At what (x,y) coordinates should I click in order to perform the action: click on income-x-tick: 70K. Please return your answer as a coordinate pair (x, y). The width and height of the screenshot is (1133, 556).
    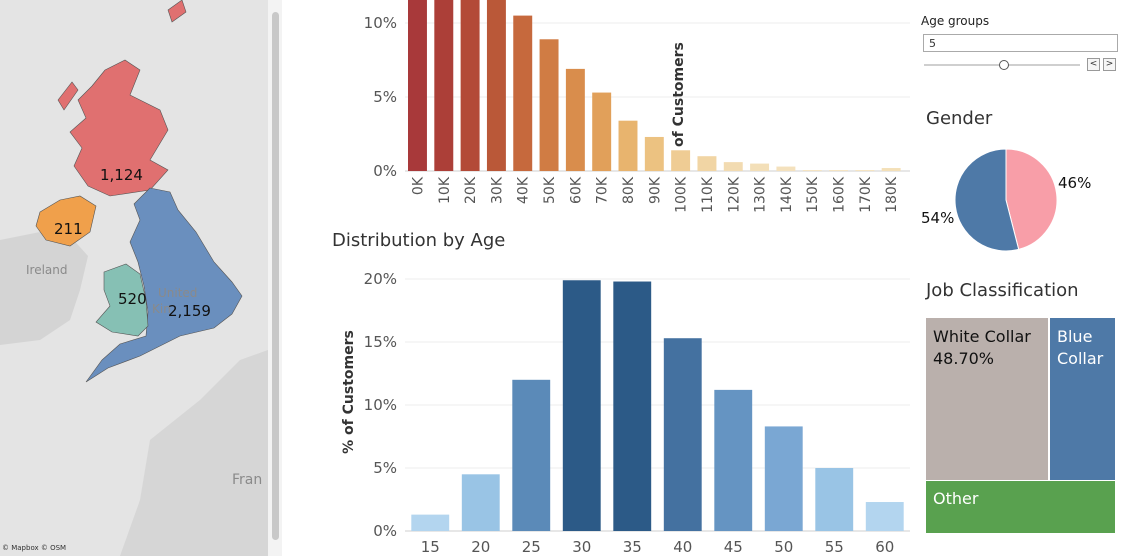
    Looking at the image, I should click on (603, 190).